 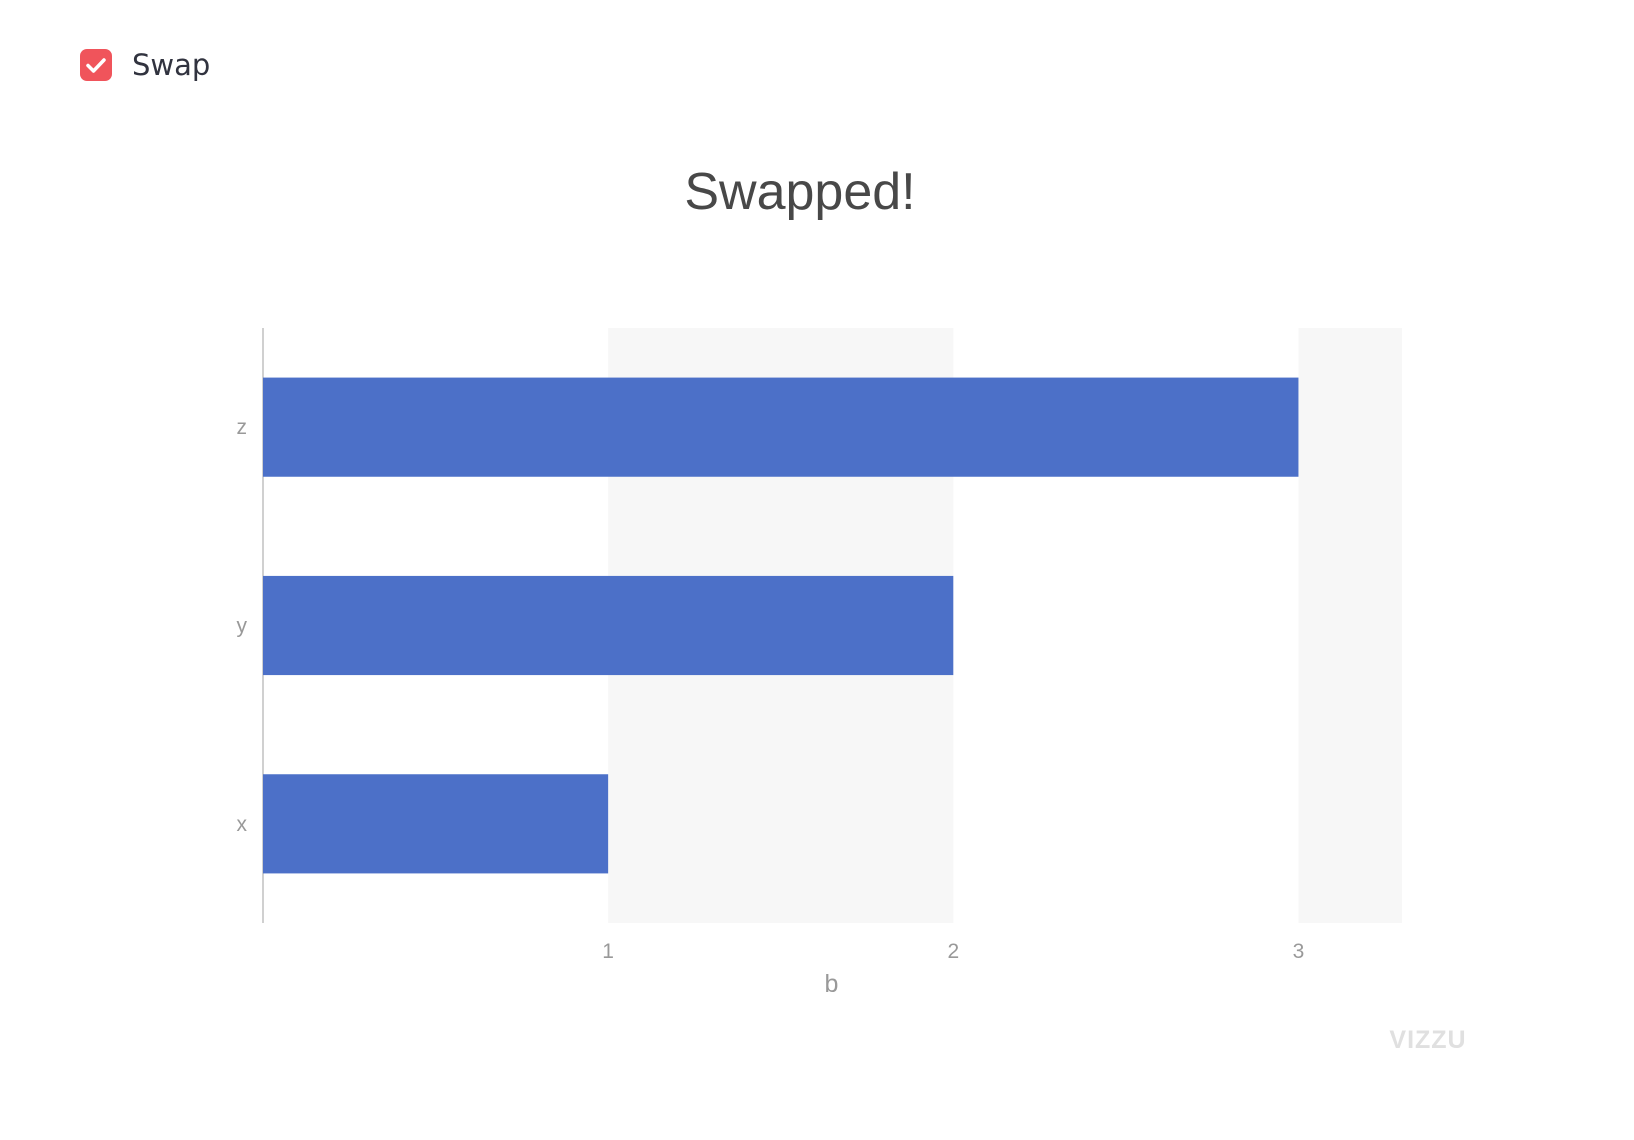 What do you see at coordinates (608, 625) in the screenshot?
I see `bar-y` at bounding box center [608, 625].